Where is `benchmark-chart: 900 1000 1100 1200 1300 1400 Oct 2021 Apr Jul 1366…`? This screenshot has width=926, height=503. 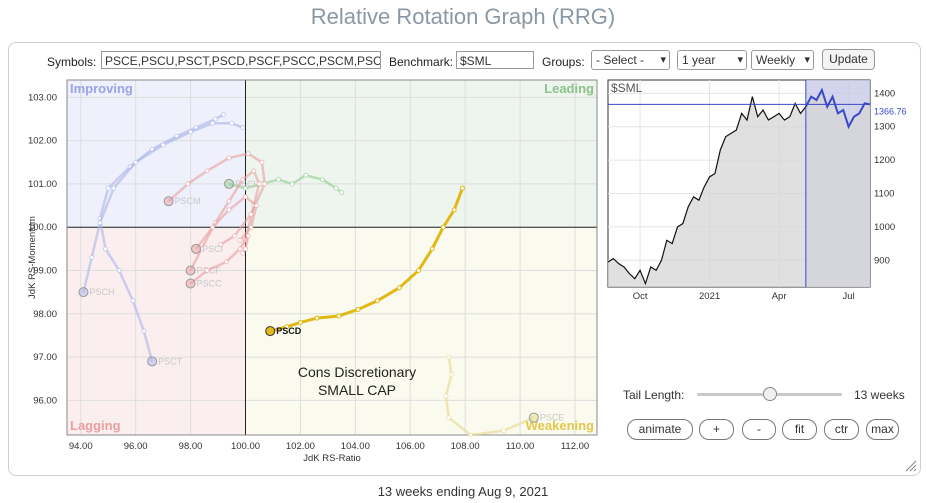 benchmark-chart: 900 1000 1100 1200 1300 1400 Oct 2021 Apr Jul 1366… is located at coordinates (757, 190).